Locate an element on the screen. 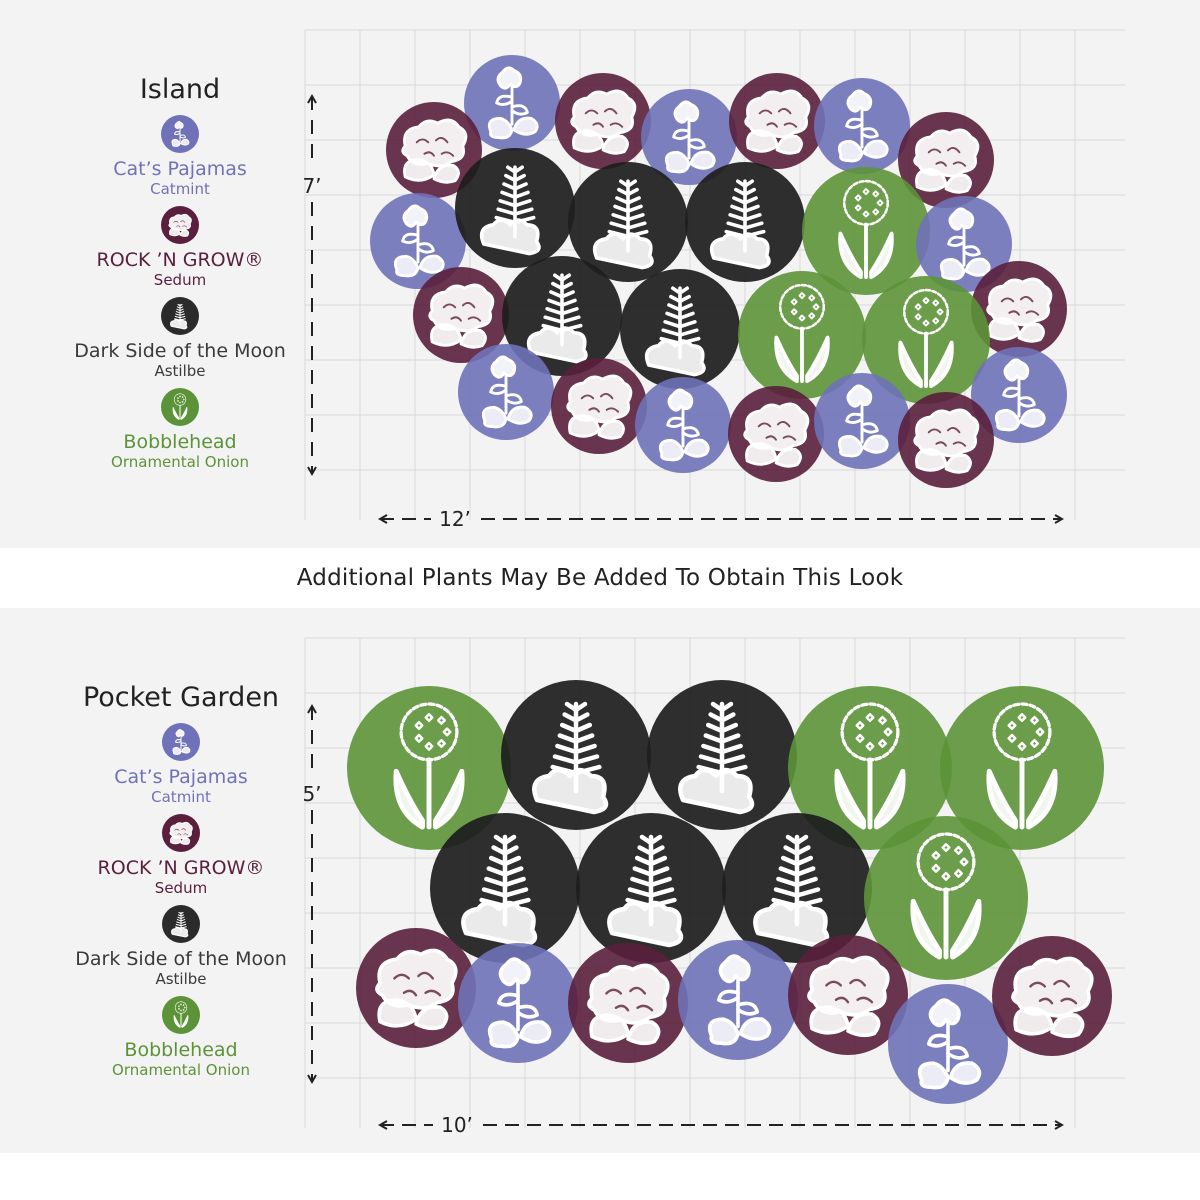  width-label: 10’ is located at coordinates (457, 1125).